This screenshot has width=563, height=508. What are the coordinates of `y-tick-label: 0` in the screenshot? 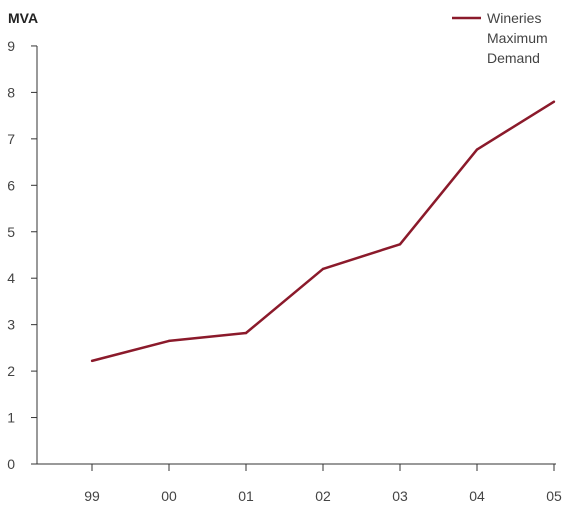 It's located at (11, 464).